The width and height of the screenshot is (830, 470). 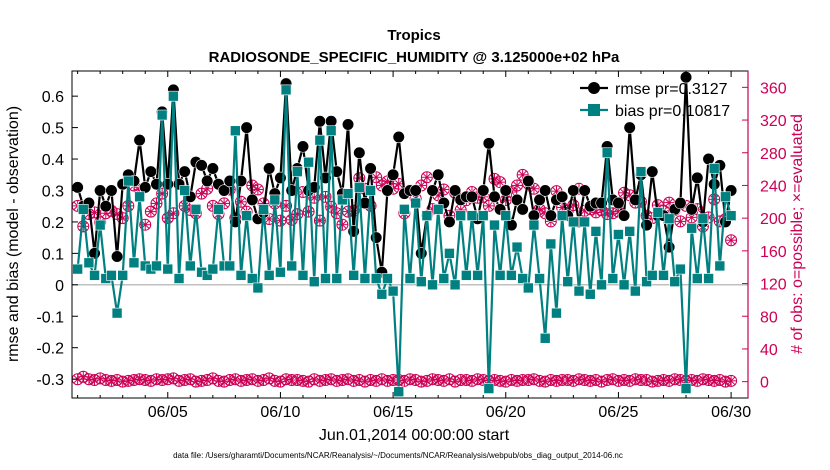 I want to click on y-tick-label: 0.5, so click(x=53, y=129).